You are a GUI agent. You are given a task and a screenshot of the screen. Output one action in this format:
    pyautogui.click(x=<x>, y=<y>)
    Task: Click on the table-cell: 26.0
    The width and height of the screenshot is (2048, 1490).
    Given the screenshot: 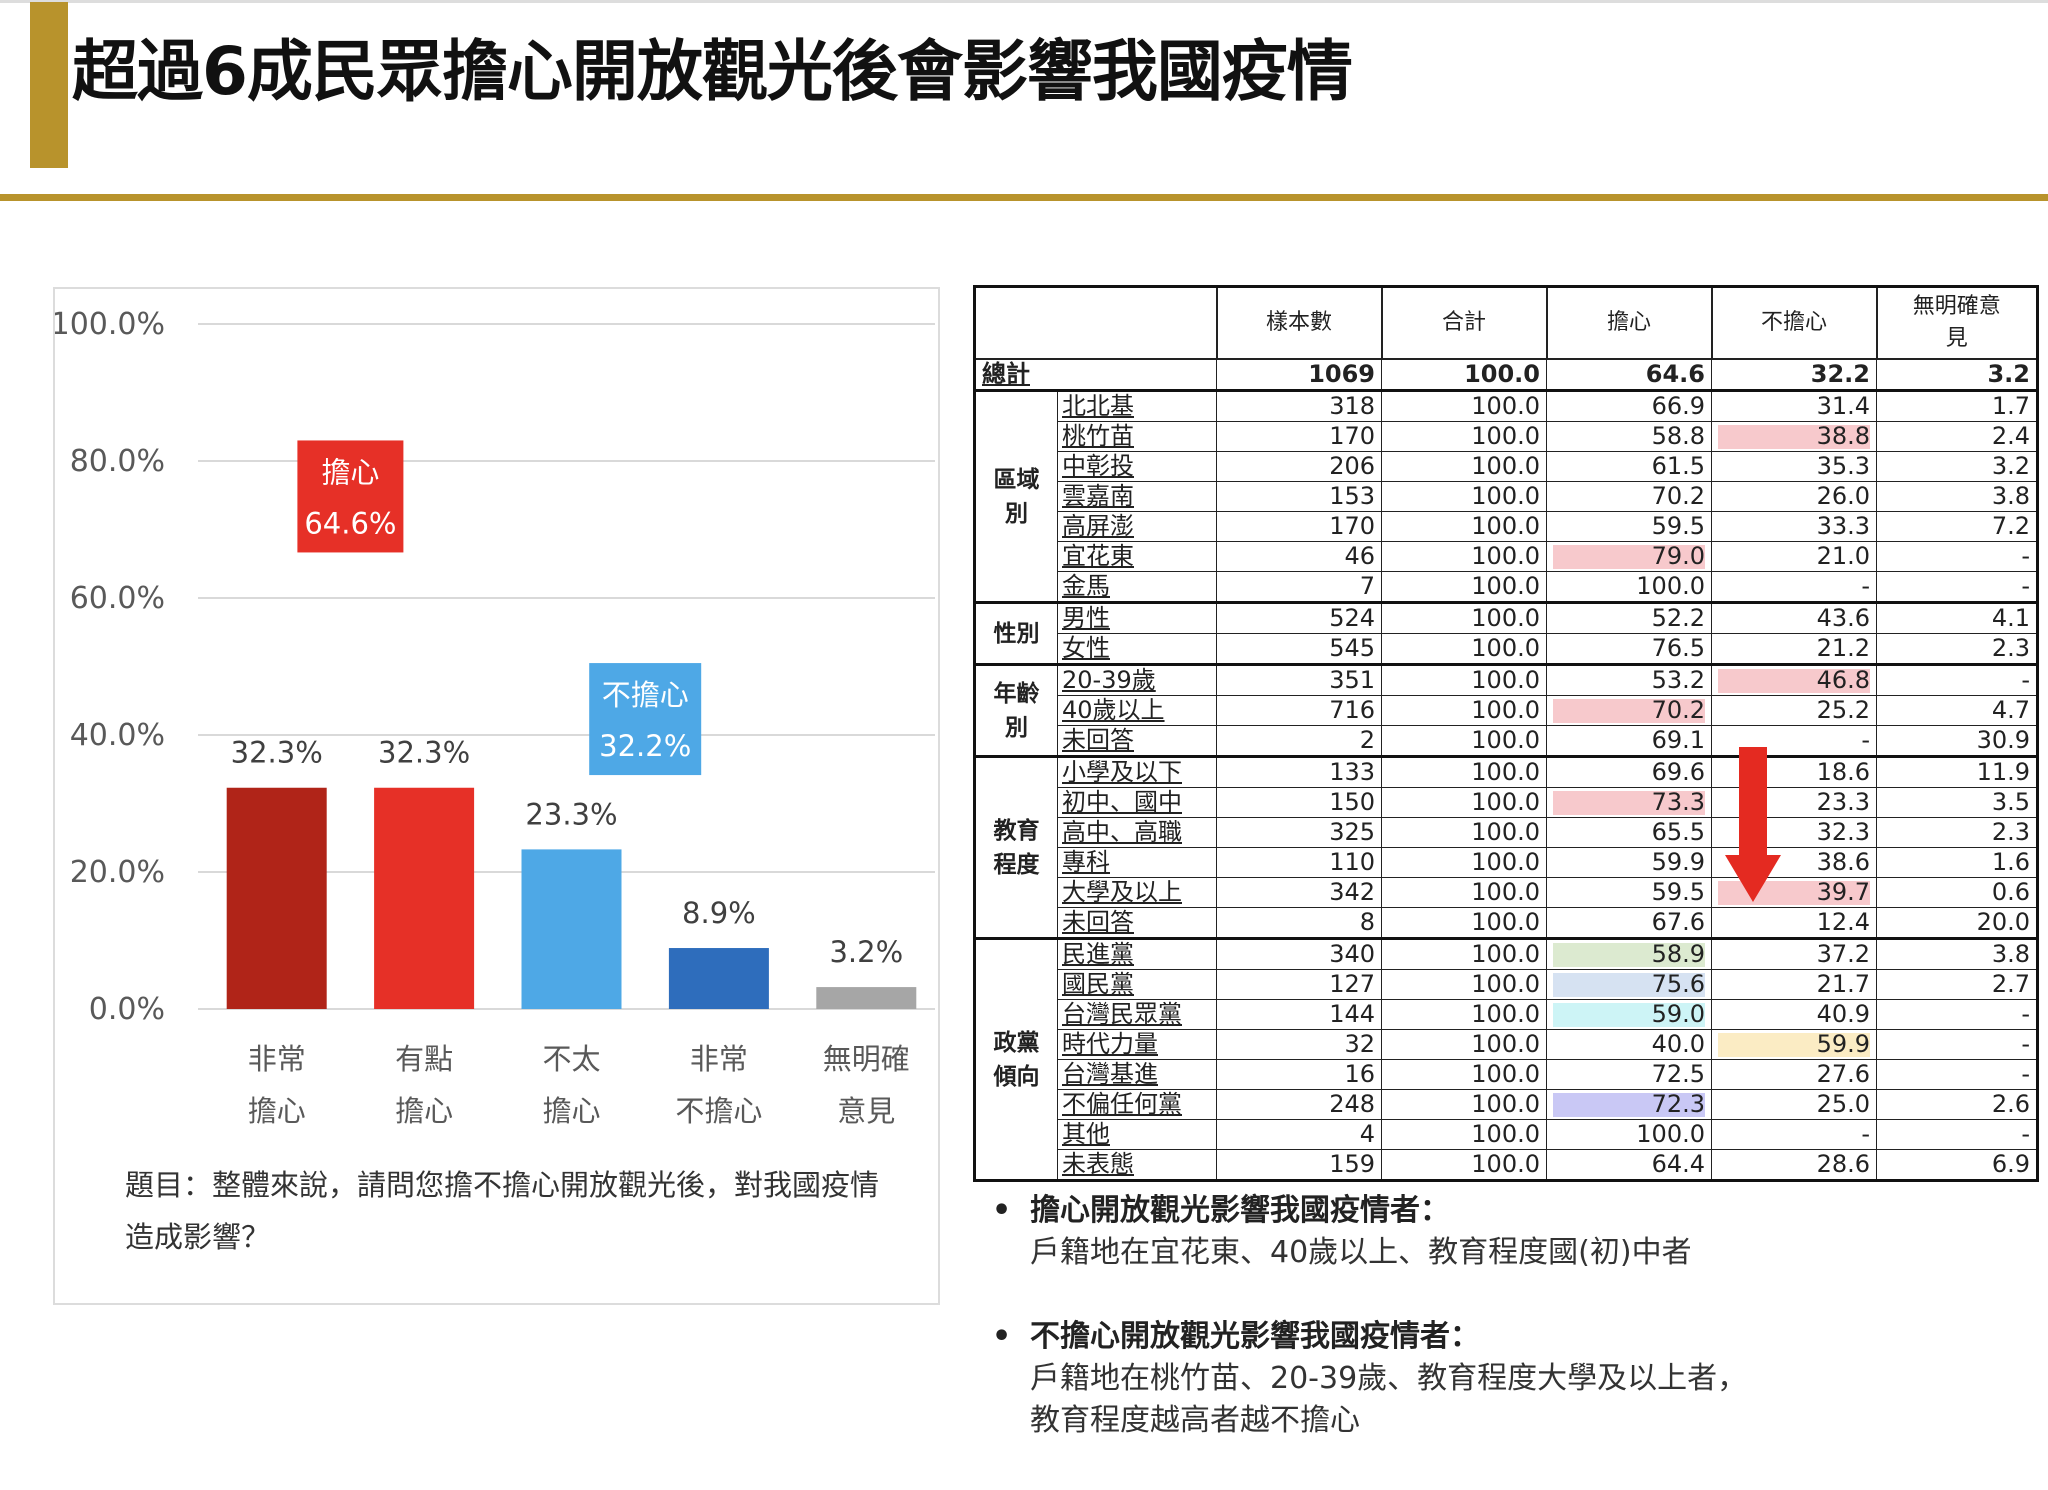 What is the action you would take?
    pyautogui.click(x=1794, y=496)
    